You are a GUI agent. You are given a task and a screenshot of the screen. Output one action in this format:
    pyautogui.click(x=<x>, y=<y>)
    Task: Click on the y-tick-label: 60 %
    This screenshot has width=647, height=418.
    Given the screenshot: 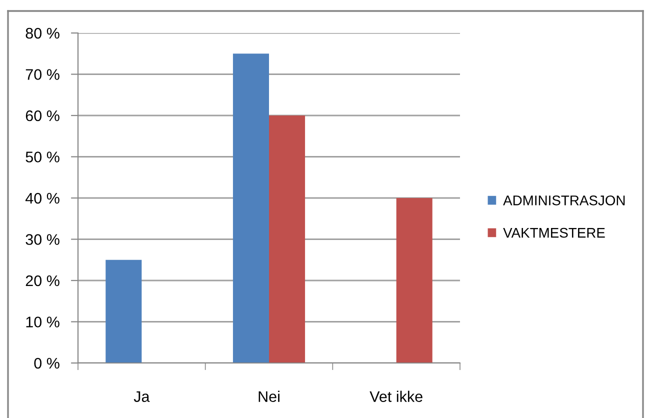 What is the action you would take?
    pyautogui.click(x=43, y=116)
    